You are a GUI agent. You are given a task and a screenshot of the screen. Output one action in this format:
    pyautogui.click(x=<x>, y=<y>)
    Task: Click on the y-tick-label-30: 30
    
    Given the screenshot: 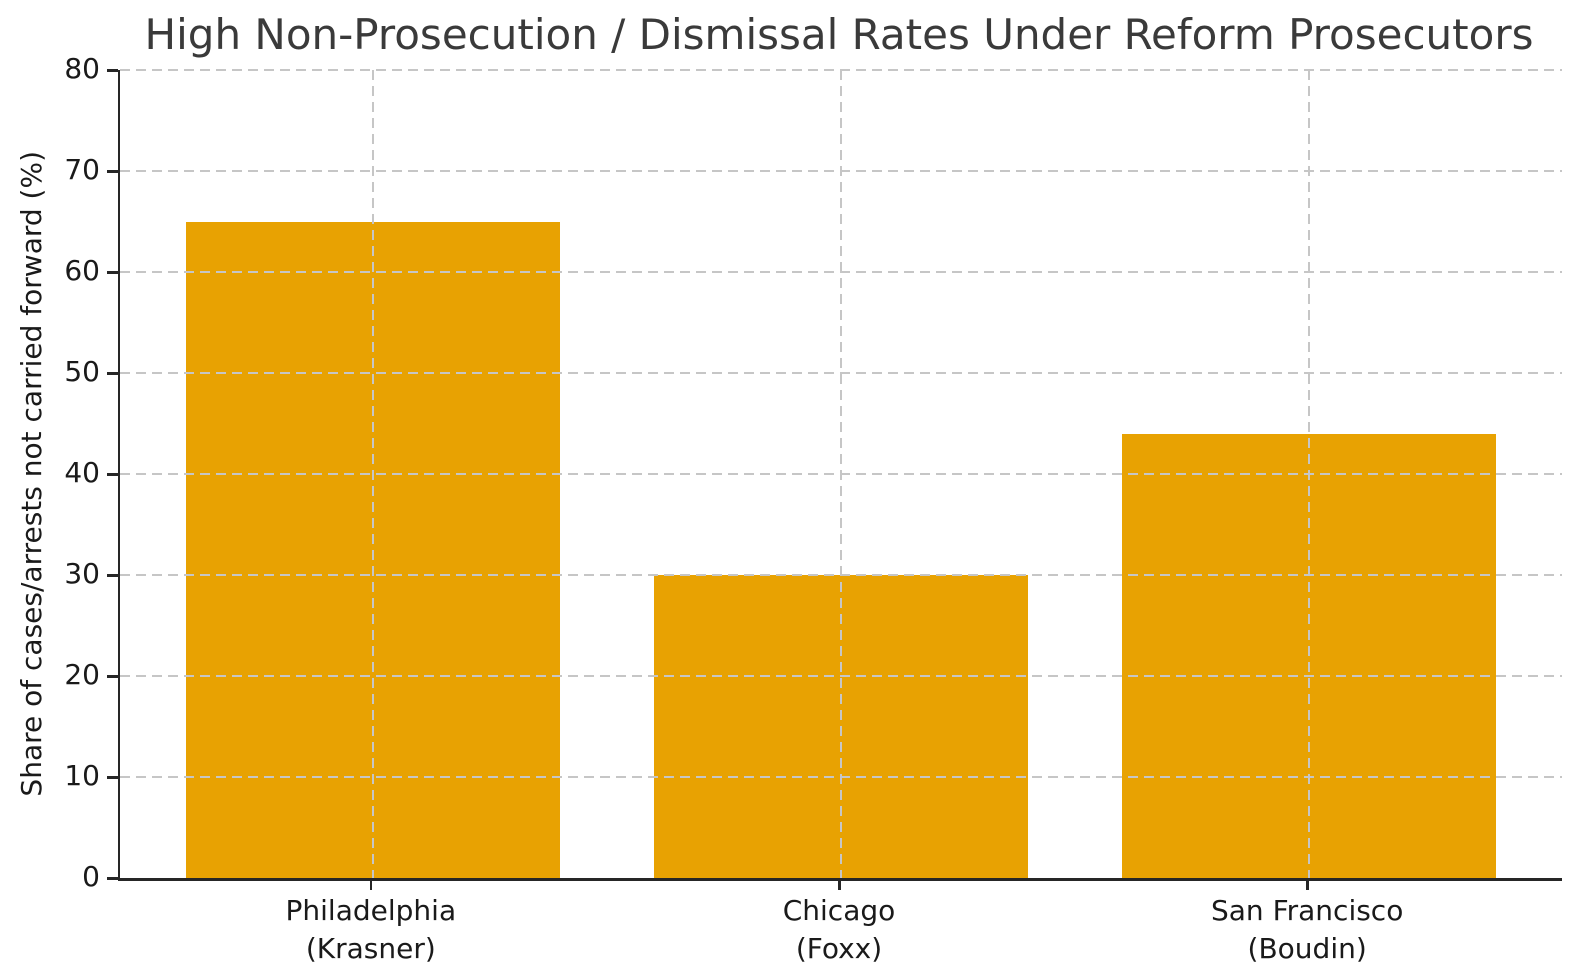 What is the action you would take?
    pyautogui.click(x=82, y=573)
    